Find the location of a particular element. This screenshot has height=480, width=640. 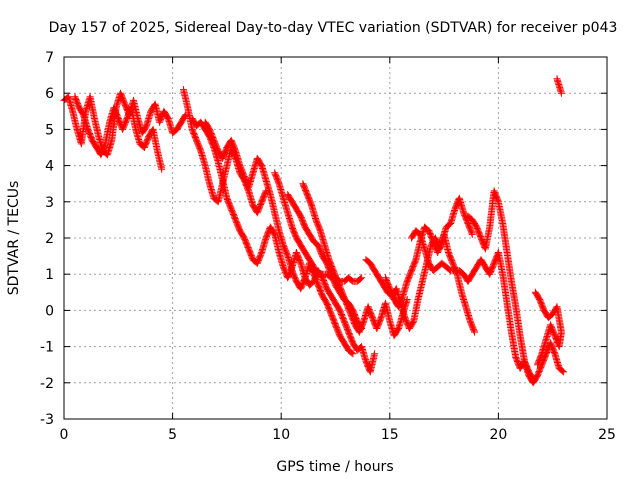

x-tick-label: 5 is located at coordinates (172, 435).